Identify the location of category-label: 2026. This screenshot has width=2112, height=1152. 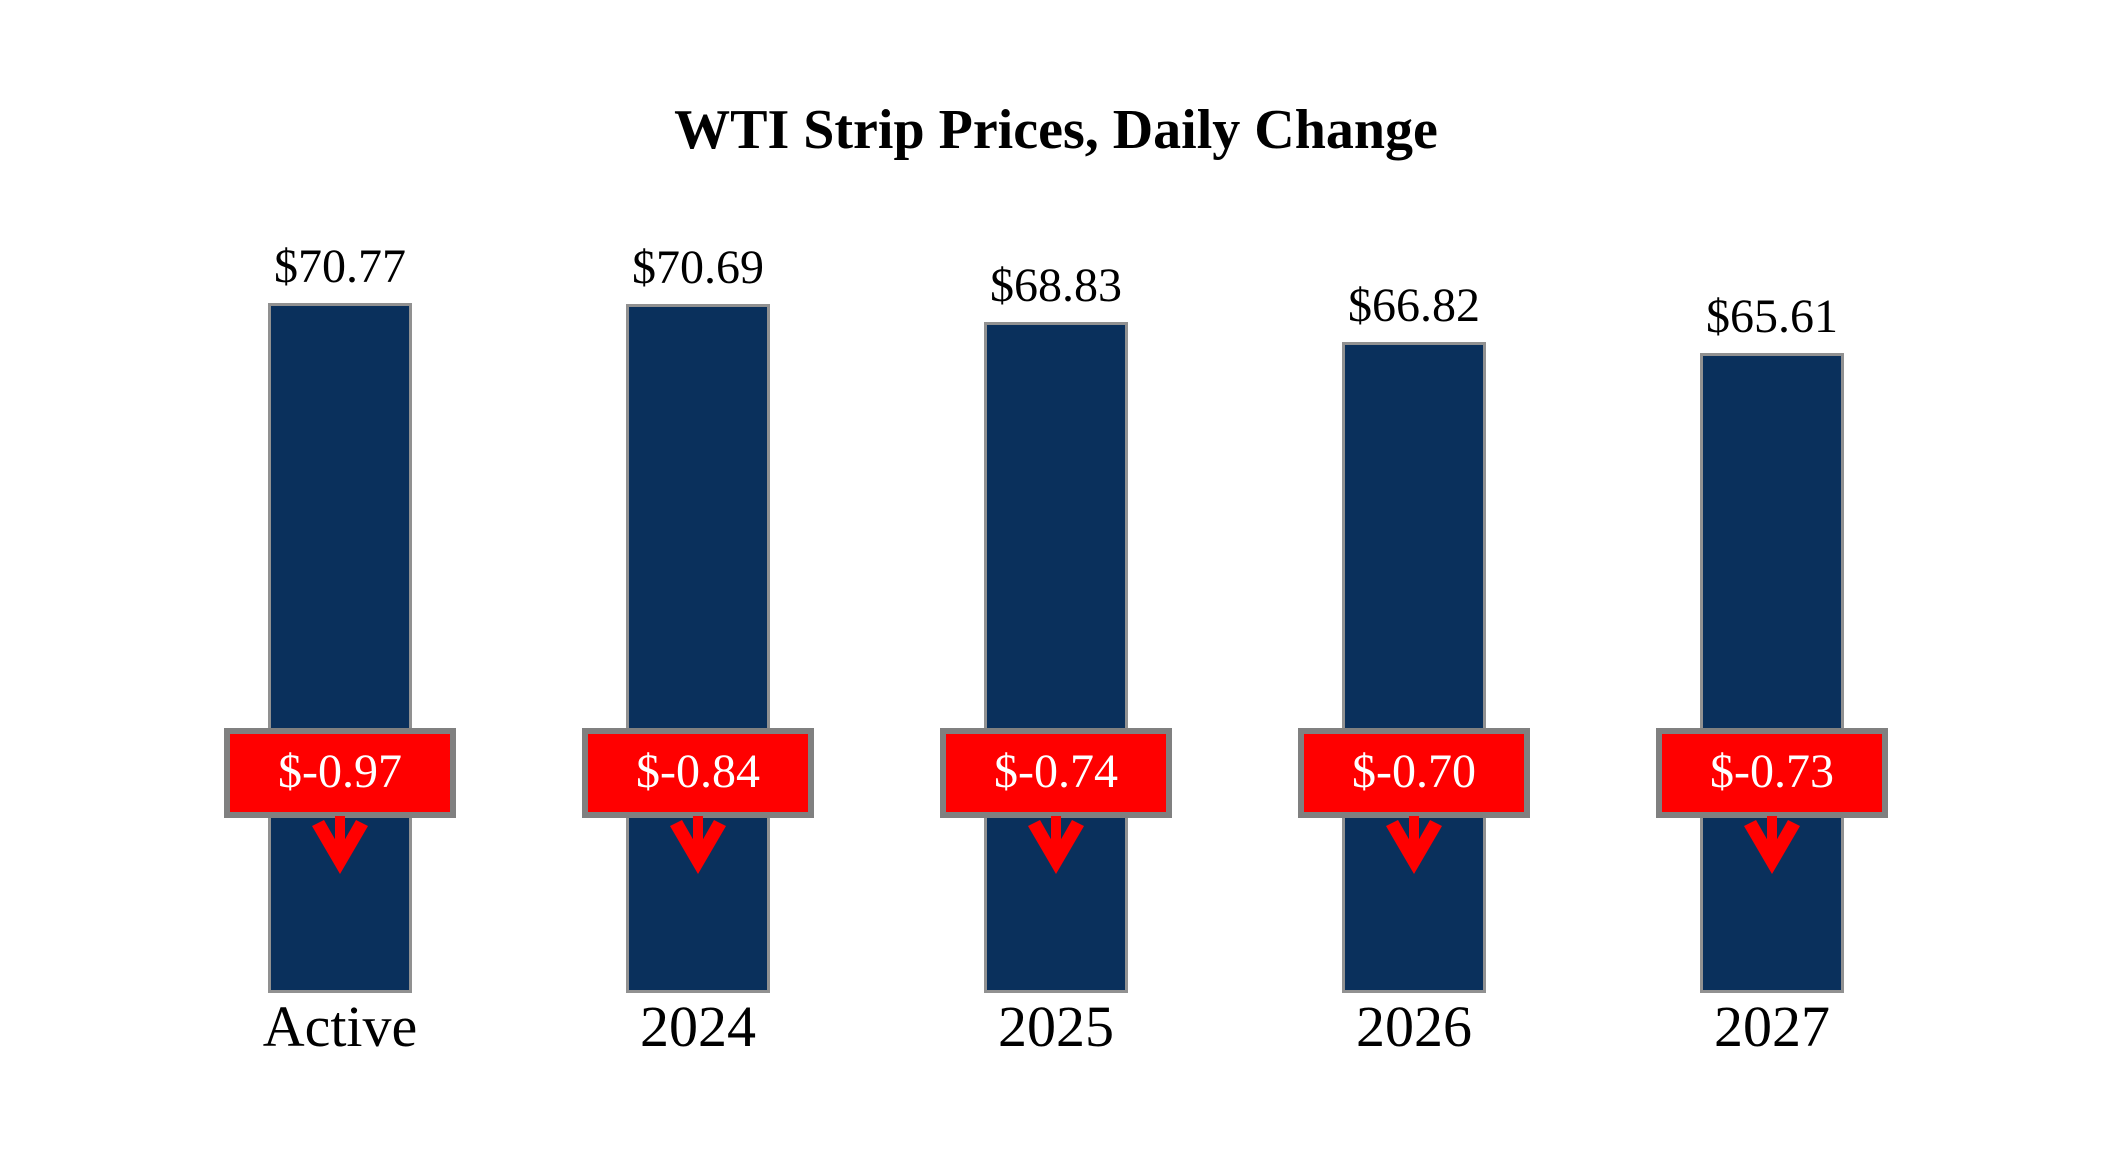
(1414, 1026).